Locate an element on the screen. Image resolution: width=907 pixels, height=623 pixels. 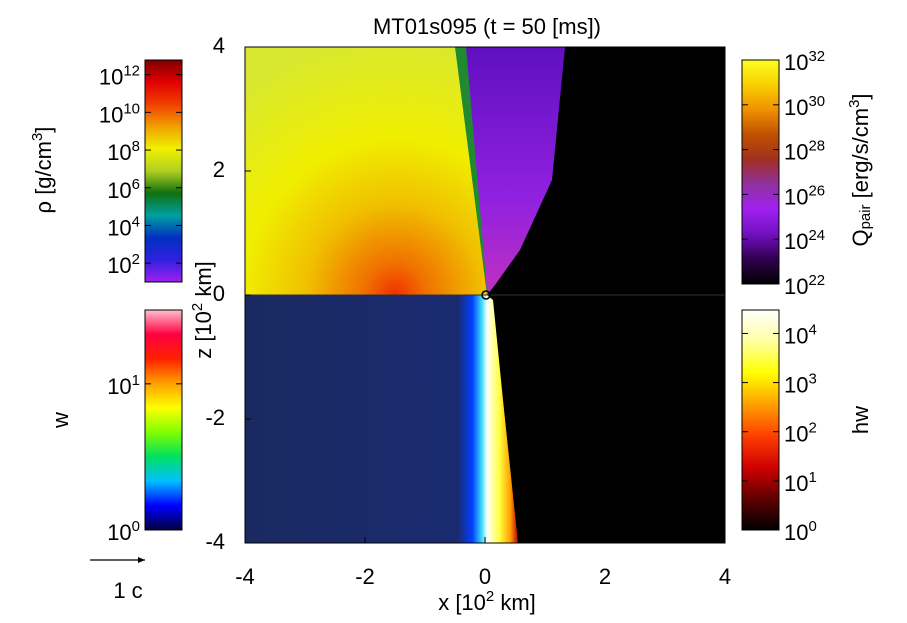
x-axis-label: x [102 km] is located at coordinates (487, 601).